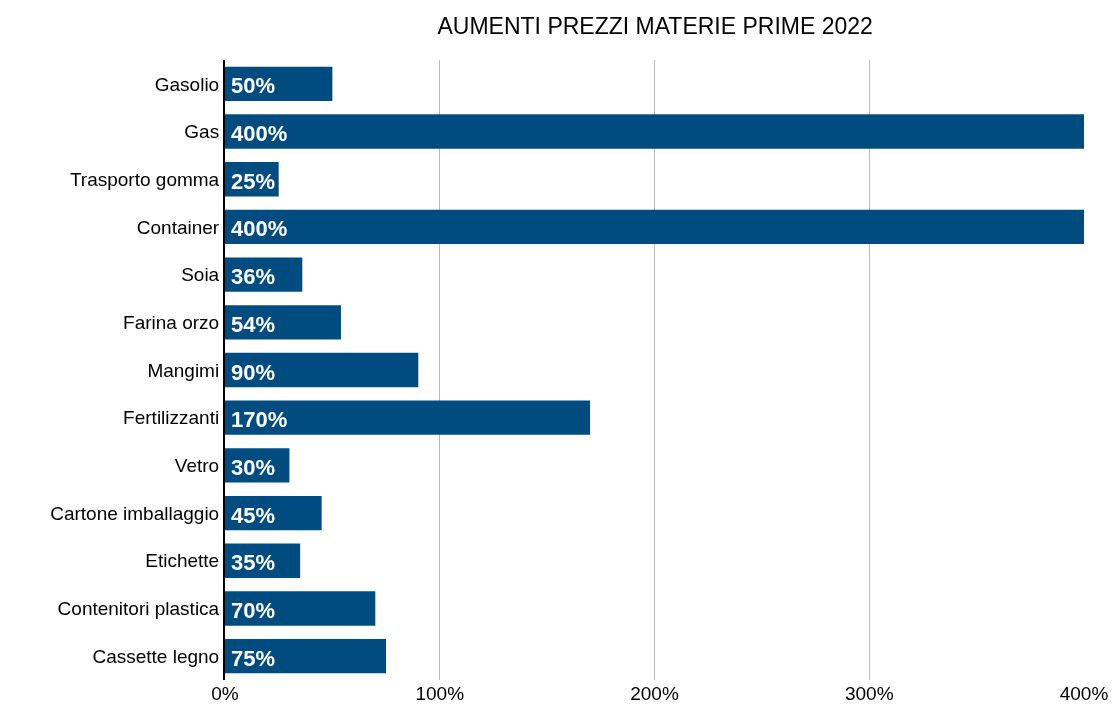 This screenshot has width=1120, height=716. Describe the element at coordinates (253, 610) in the screenshot. I see `data-label: 70%` at that location.